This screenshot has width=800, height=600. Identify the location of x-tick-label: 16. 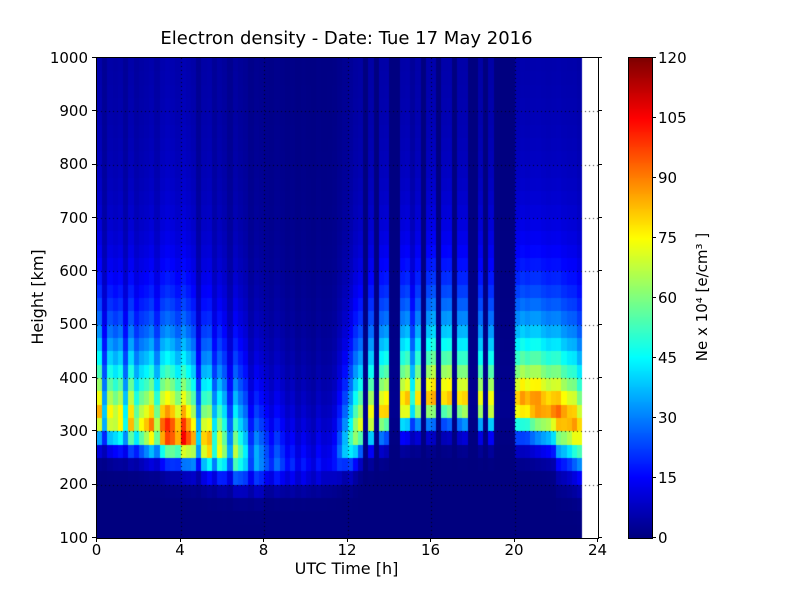
(430, 550).